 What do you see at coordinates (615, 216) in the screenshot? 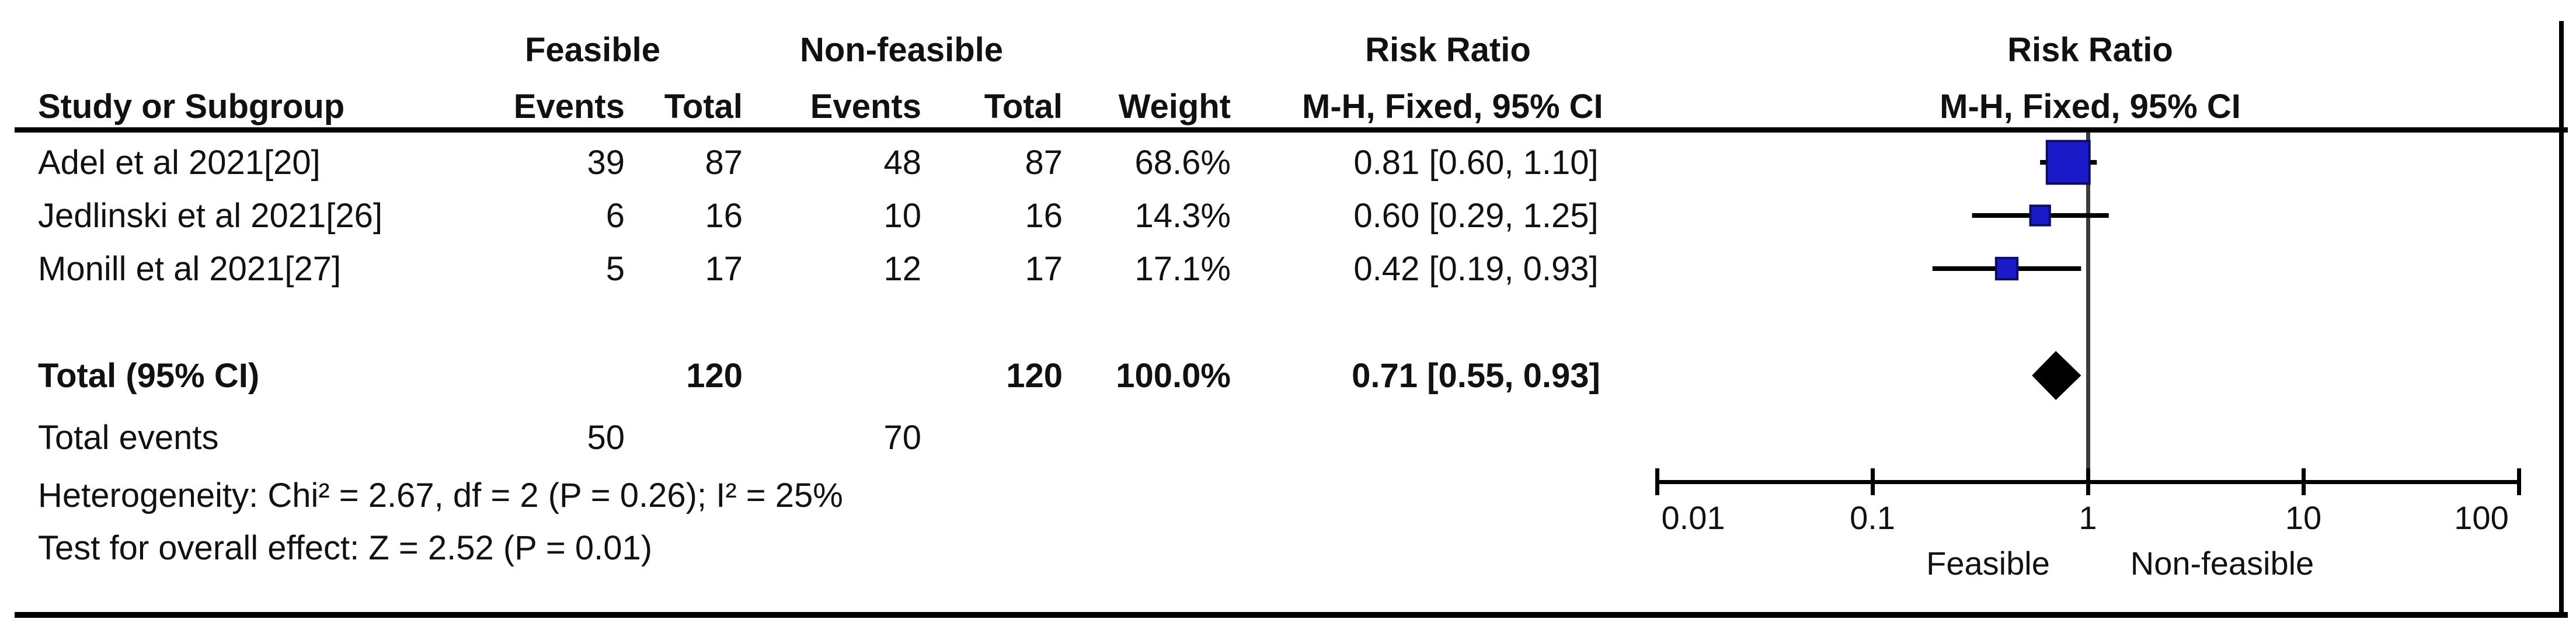
I see `study-feasible-events: 6` at bounding box center [615, 216].